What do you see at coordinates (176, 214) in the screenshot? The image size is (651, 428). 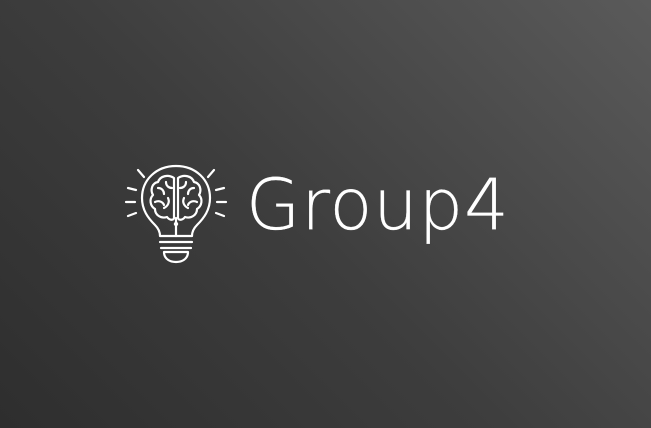 I see `lightbulb-brain-icon` at bounding box center [176, 214].